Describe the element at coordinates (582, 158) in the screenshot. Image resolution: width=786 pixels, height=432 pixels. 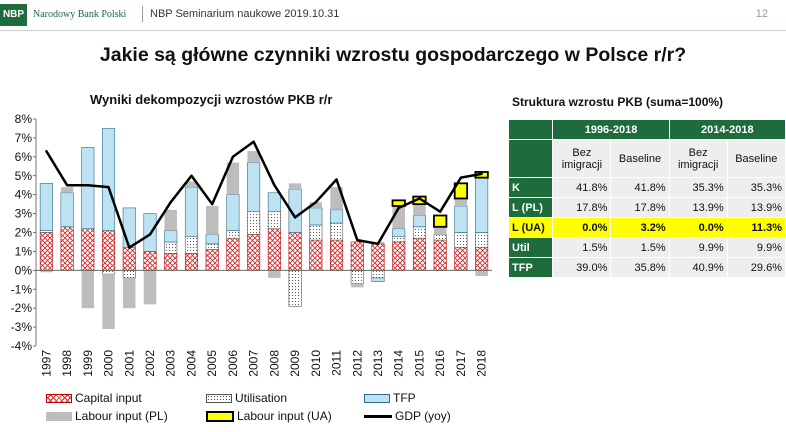
I see `sub-header-bez-imigracji-1: Bez imigracji` at that location.